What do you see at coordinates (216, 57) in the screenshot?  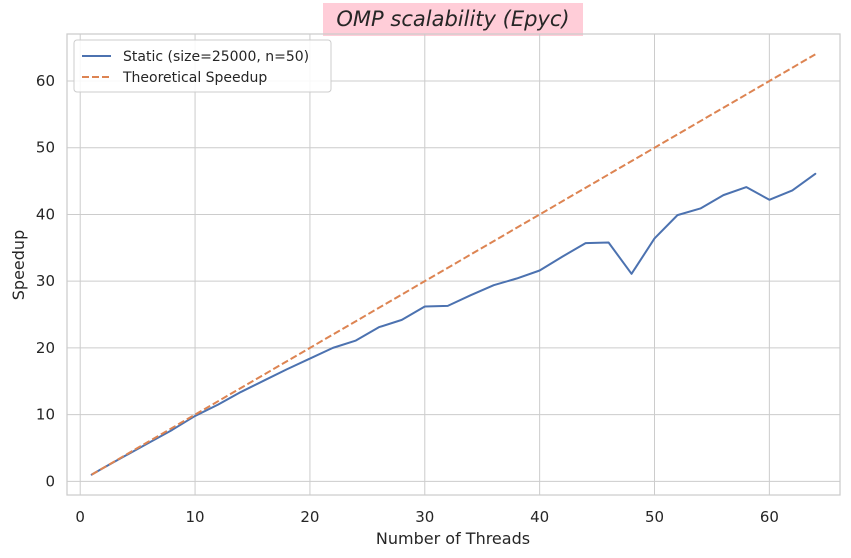 I see `legend-label: Static (size=25000, n=50)` at bounding box center [216, 57].